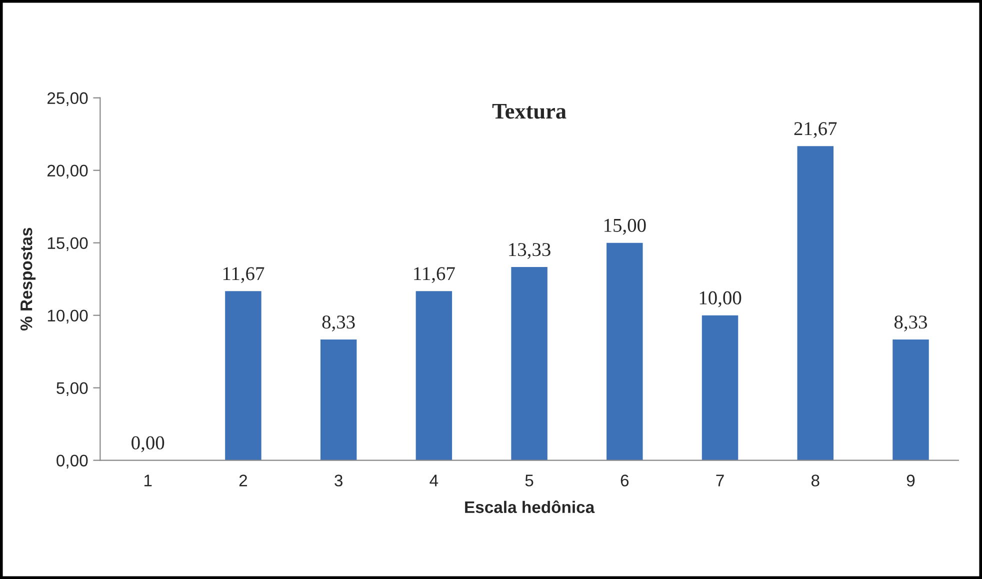  Describe the element at coordinates (72, 389) in the screenshot. I see `y-tick-label: 5,00` at that location.